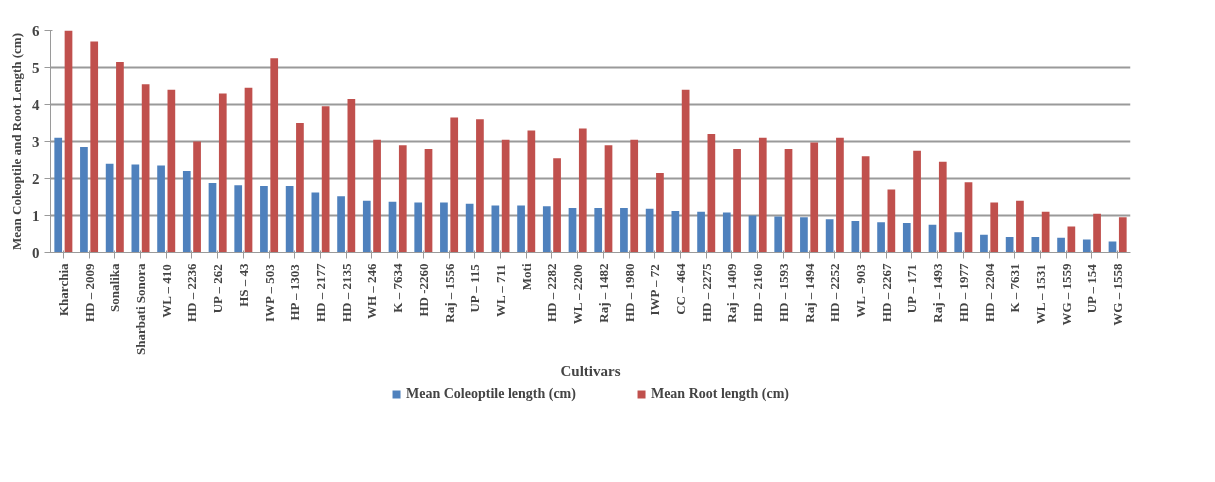 The image size is (1215, 482). What do you see at coordinates (192, 292) in the screenshot?
I see `x-tick-label: HD – 2236` at bounding box center [192, 292].